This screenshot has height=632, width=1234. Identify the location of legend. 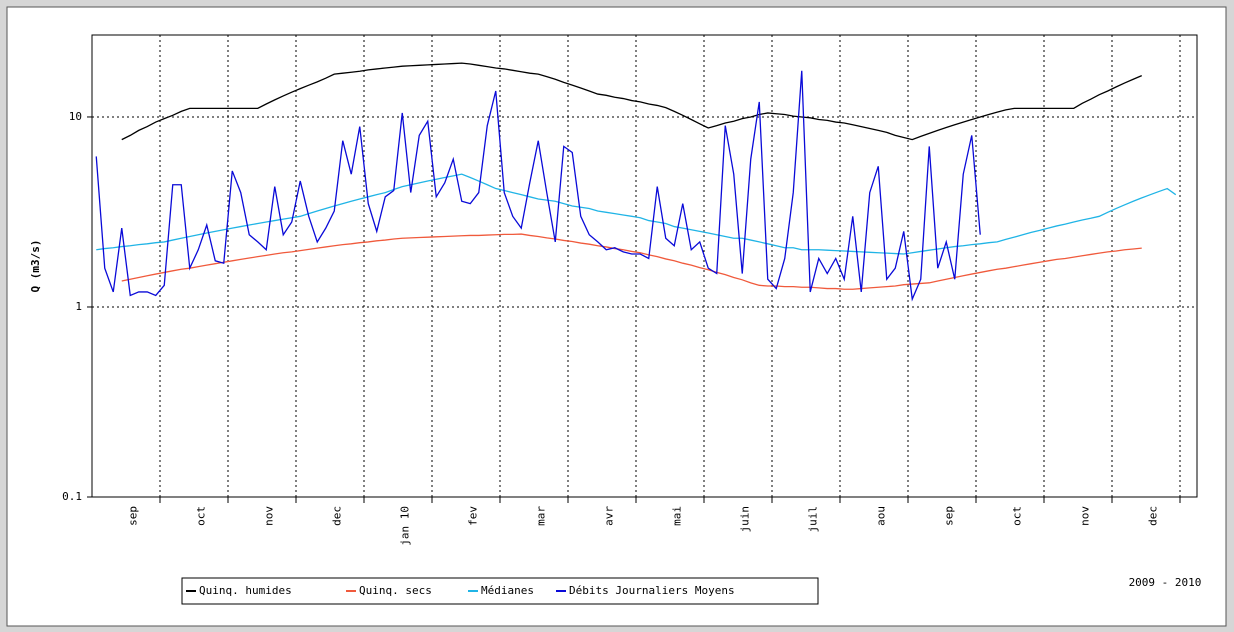
(500, 591).